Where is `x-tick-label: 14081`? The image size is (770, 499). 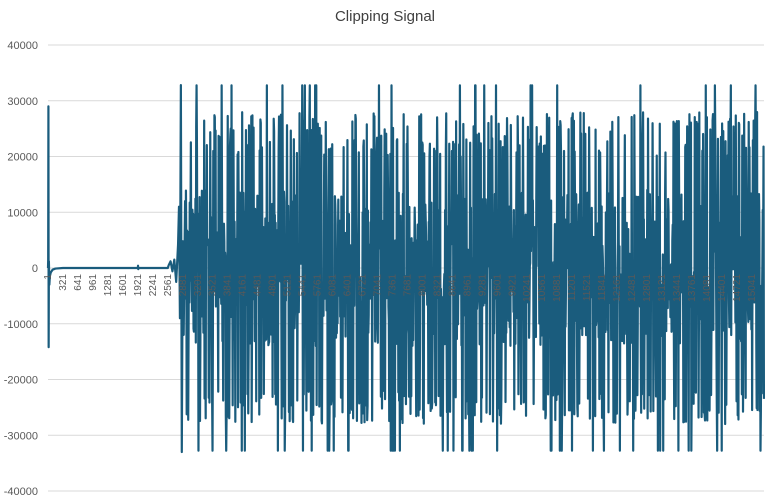 x-tick-label: 14081 is located at coordinates (707, 288).